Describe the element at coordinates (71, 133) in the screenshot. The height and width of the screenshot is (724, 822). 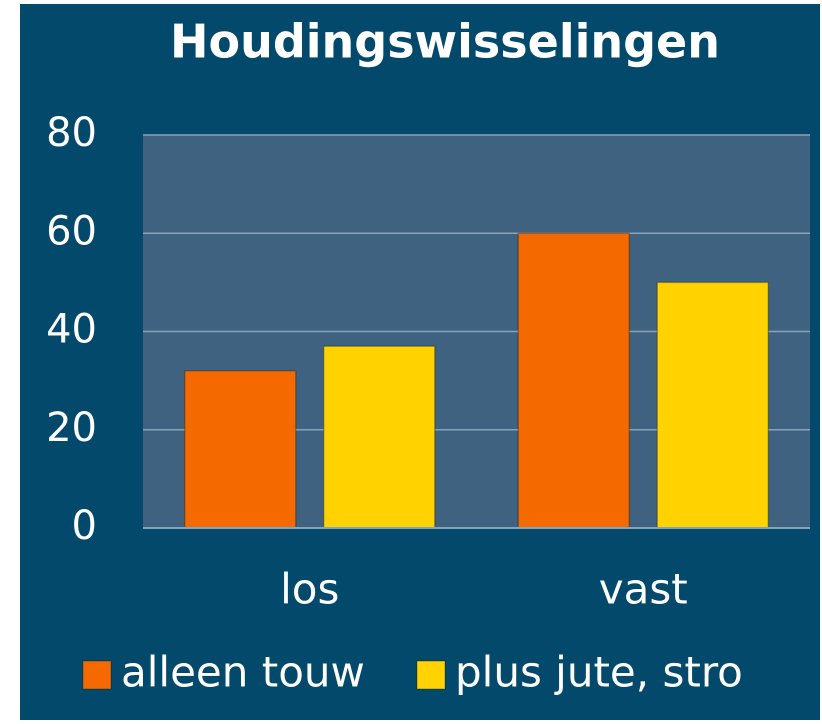
I see `y-tick-label: 80` at that location.